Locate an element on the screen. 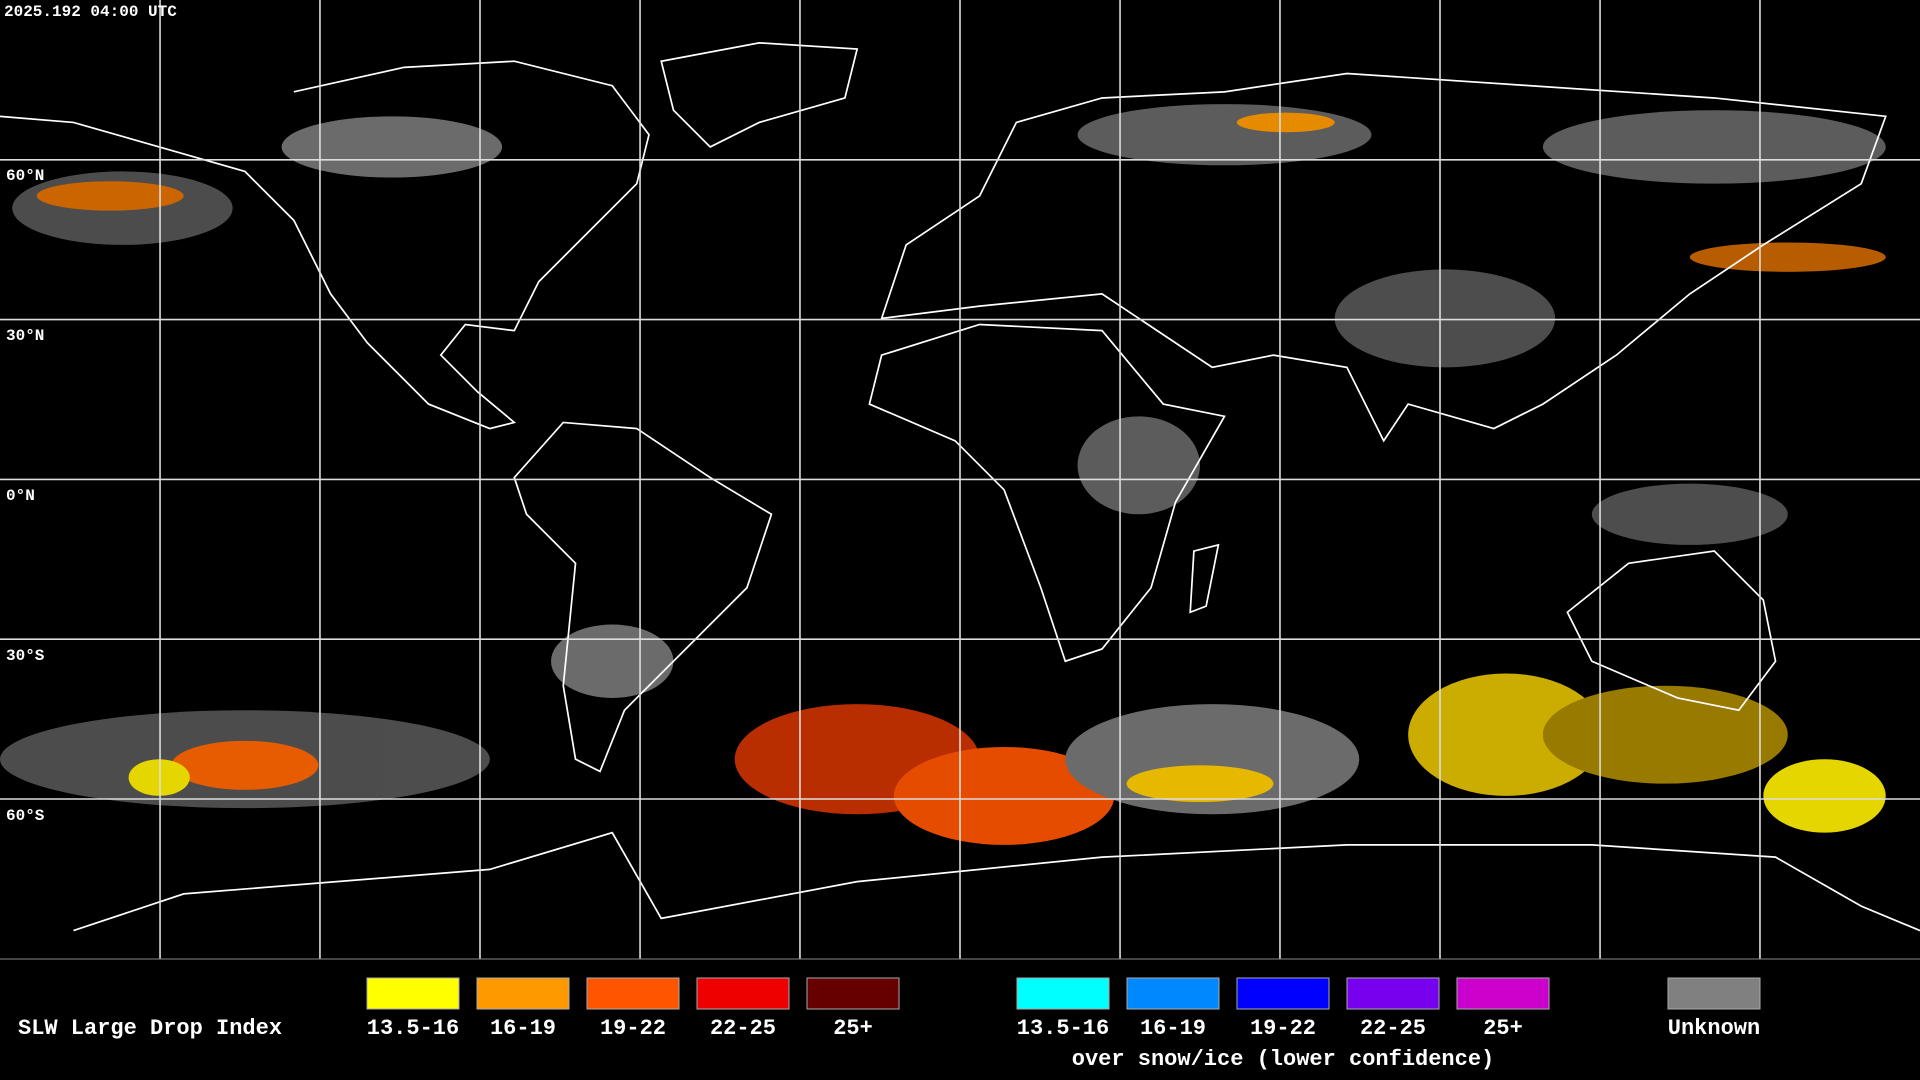 This screenshot has width=1920, height=1080. snow-ice-note: over snow/ice (lower confidence) is located at coordinates (1283, 1059).